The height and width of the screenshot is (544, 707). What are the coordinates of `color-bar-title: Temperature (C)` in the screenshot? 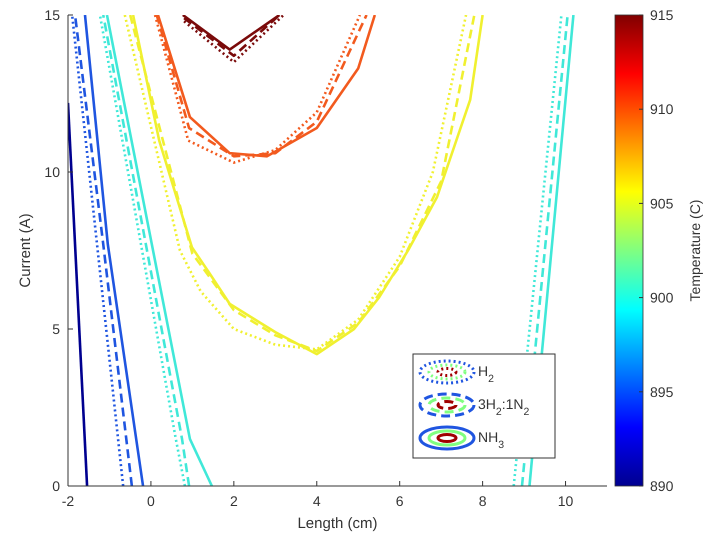 It's located at (695, 251).